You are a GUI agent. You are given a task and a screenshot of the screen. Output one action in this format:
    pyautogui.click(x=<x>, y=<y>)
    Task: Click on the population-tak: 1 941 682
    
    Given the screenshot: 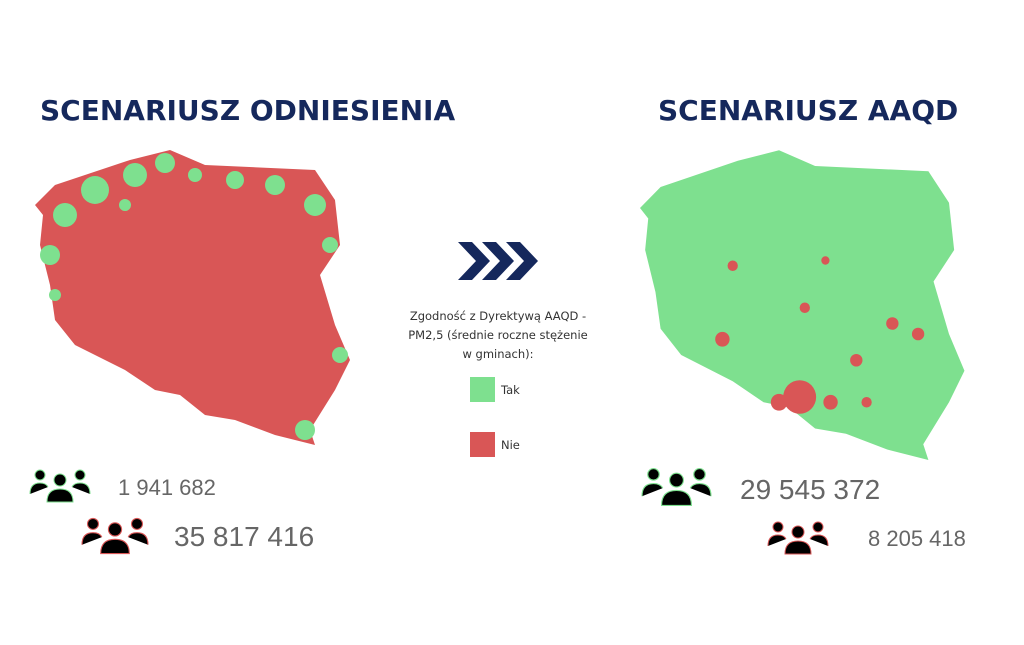 What is the action you would take?
    pyautogui.click(x=167, y=487)
    